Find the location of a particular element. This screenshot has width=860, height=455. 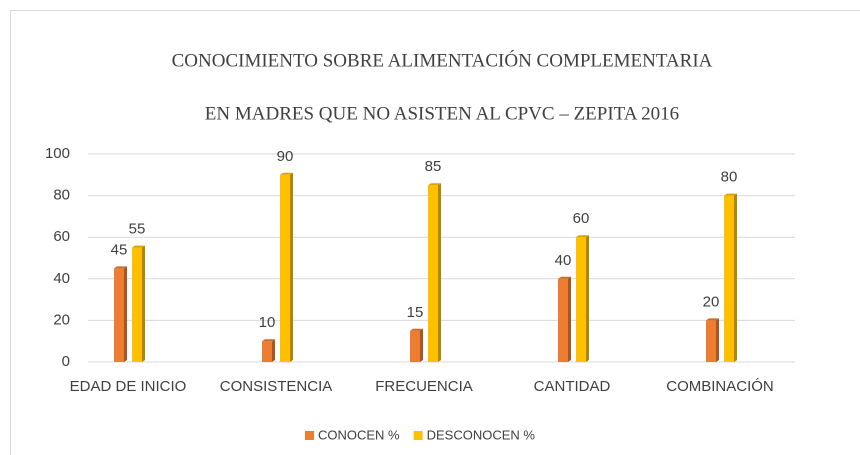

x-tick-label: FRECUENCIA is located at coordinates (424, 386).